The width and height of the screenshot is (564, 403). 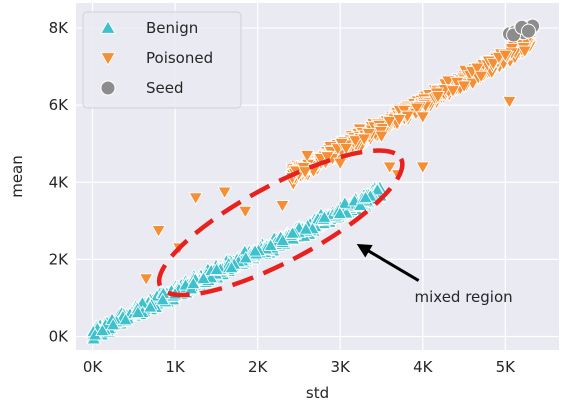 What do you see at coordinates (175, 367) in the screenshot?
I see `x-tick-label: 1K` at bounding box center [175, 367].